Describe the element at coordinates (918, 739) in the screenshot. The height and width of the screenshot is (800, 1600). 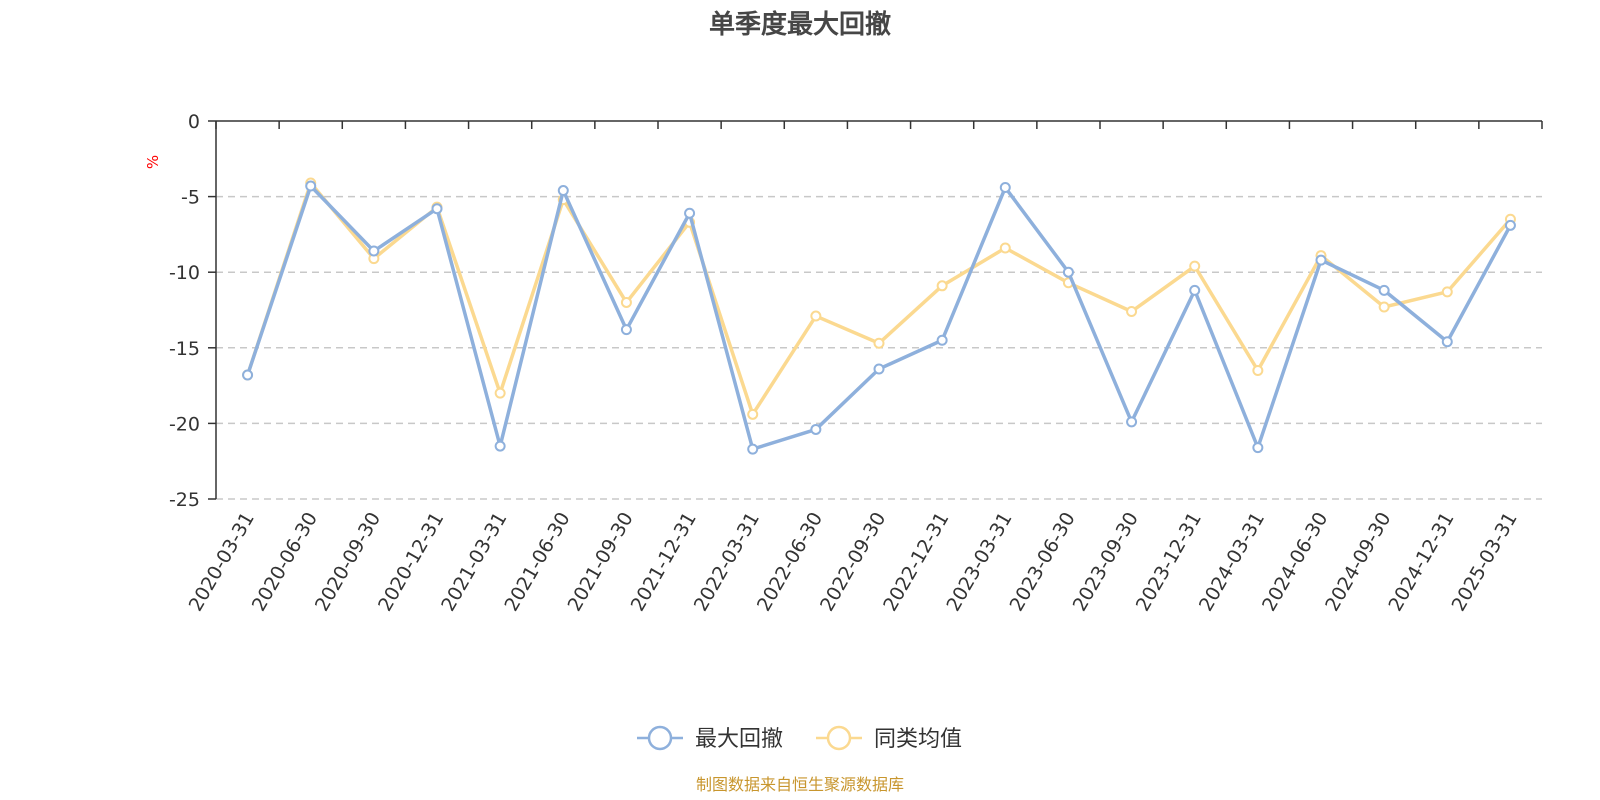
I see `legend-label: 同类均值` at that location.